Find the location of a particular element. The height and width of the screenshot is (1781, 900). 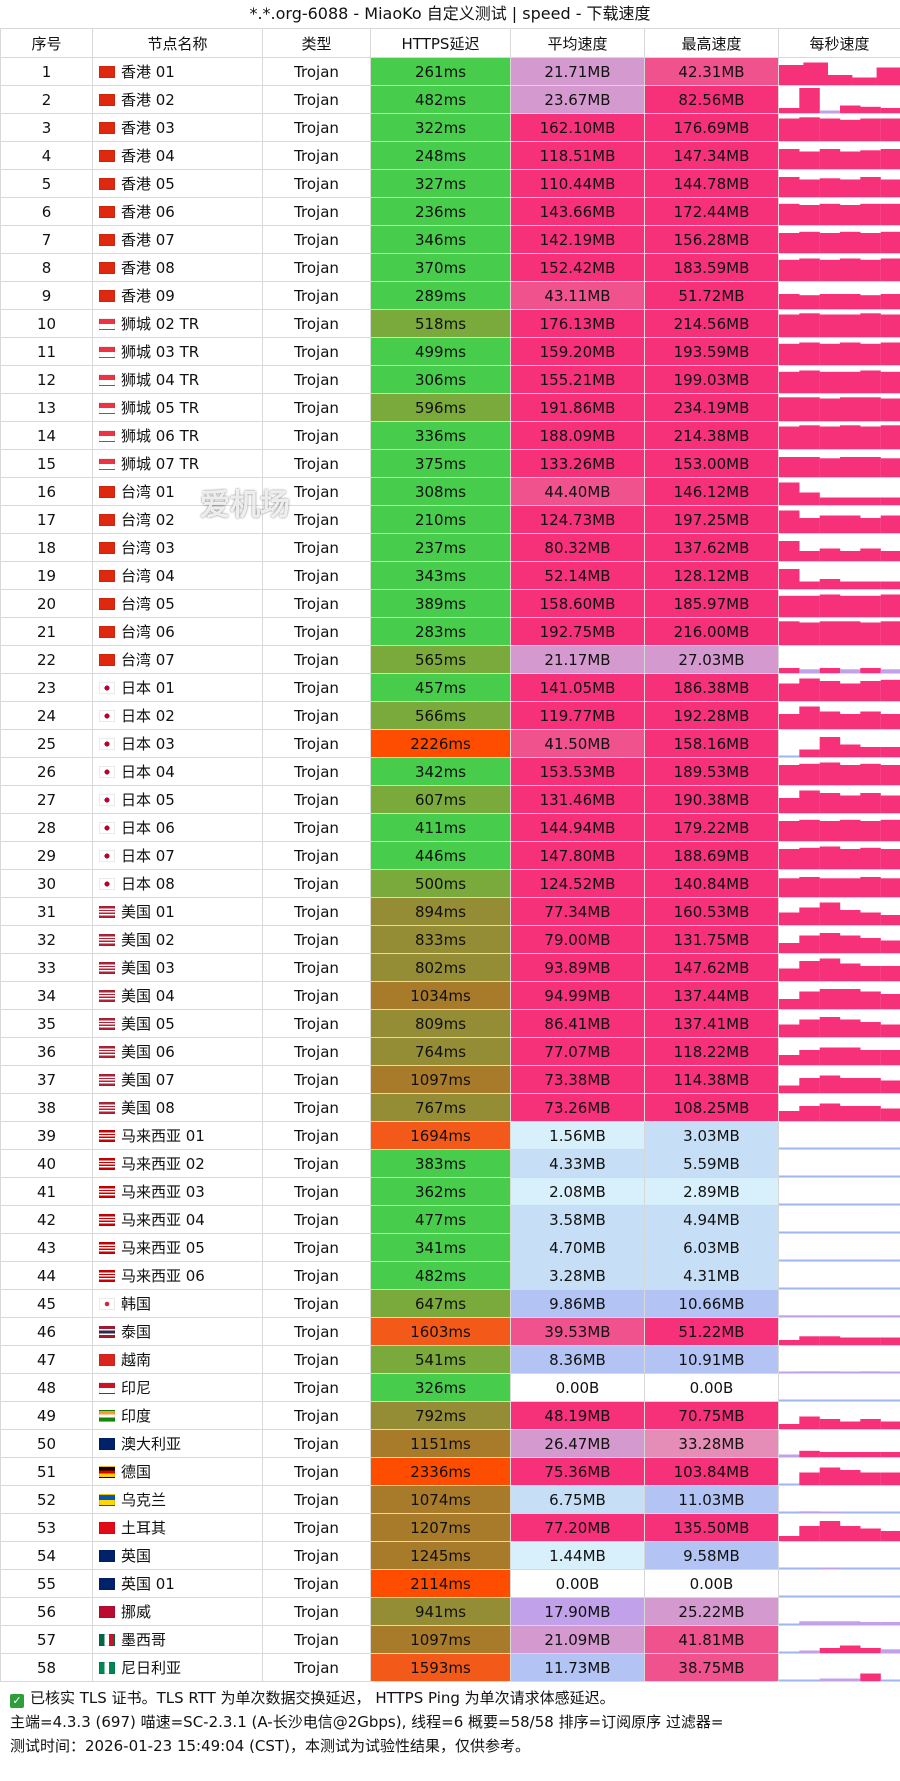

table-row: 58 尼日利亚 Trojan 1593ms 11.73MB 38.75MB is located at coordinates (450, 1667).